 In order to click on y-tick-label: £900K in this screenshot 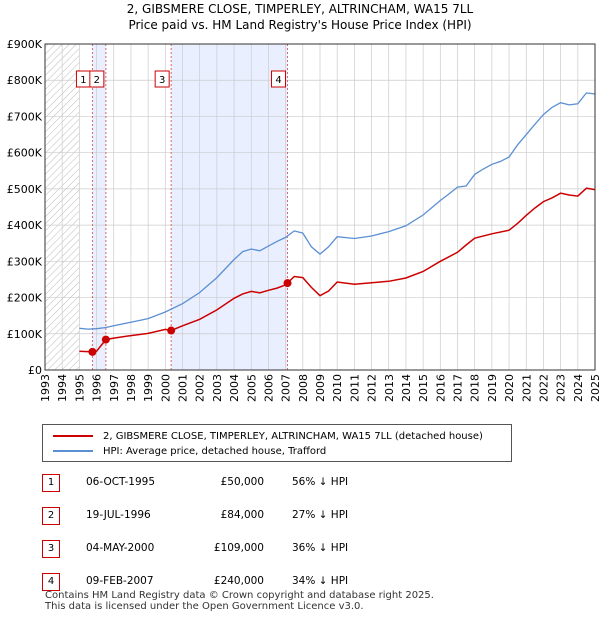, I will do `click(25, 44)`.